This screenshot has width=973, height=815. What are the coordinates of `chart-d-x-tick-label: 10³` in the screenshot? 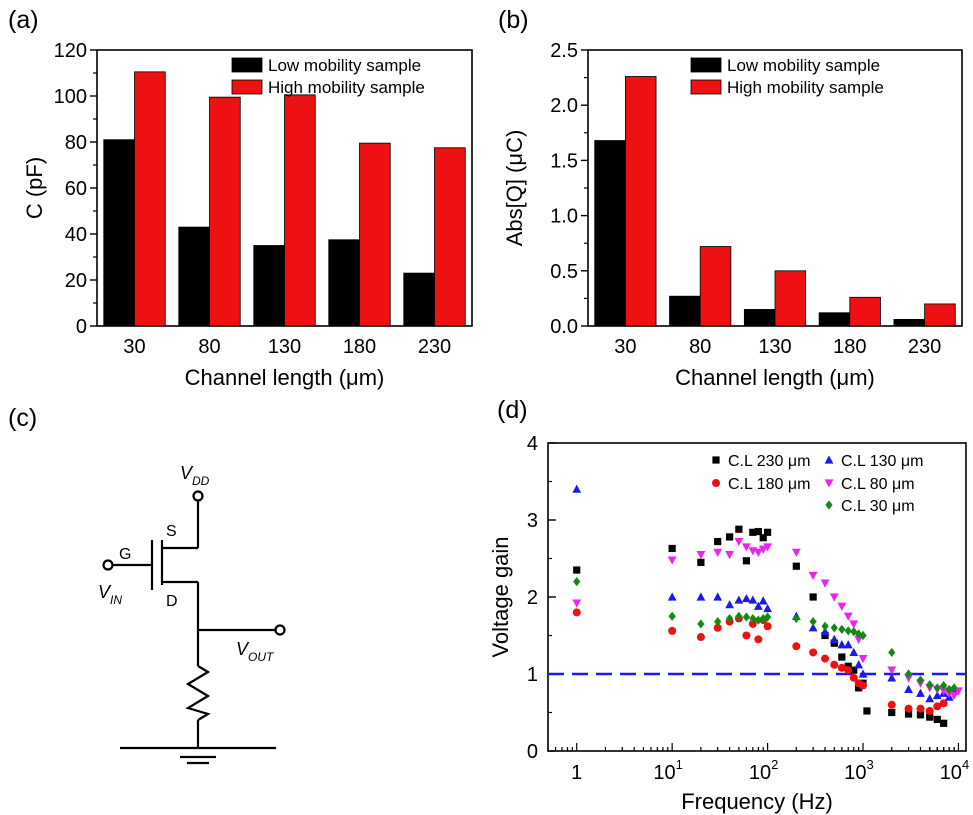 It's located at (858, 770).